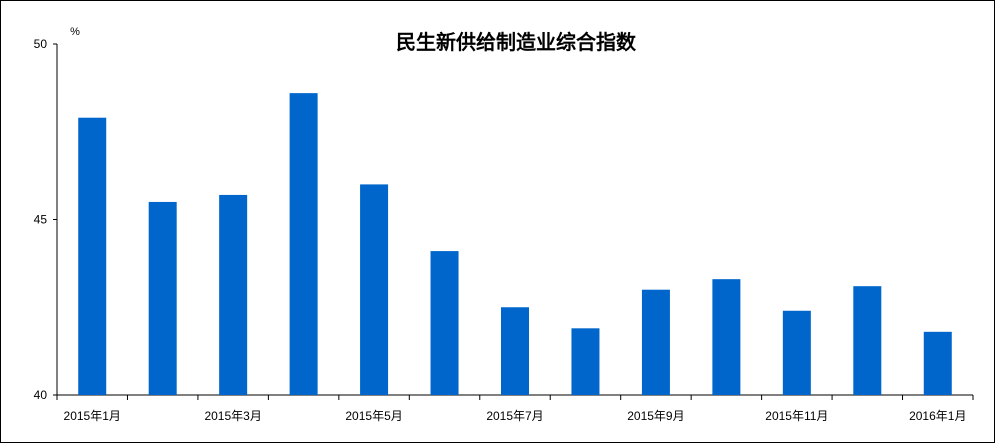  I want to click on y-tick-label: 45, so click(41, 220).